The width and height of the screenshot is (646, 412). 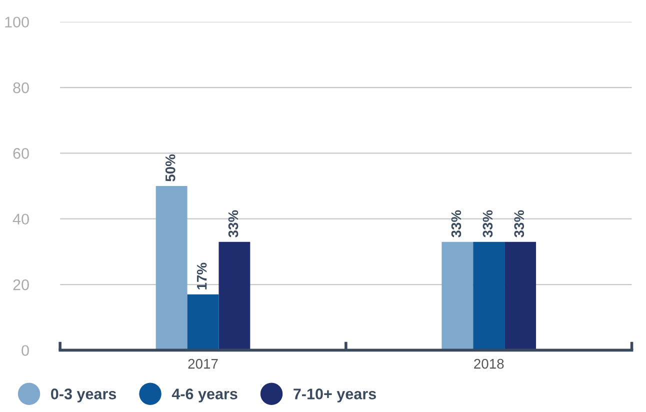 I want to click on legend-label: 4-6 years, so click(x=205, y=395).